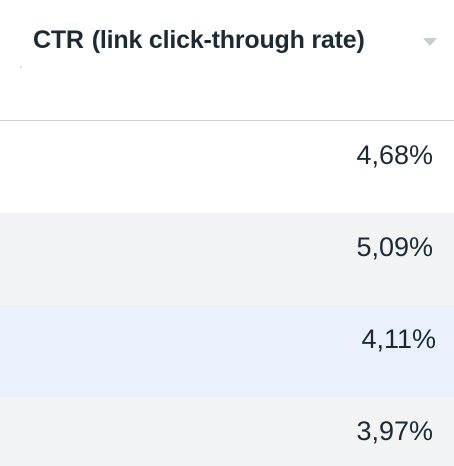 The height and width of the screenshot is (466, 454). Describe the element at coordinates (228, 40) in the screenshot. I see `column-header-title-sub: (link click-through rate)` at that location.